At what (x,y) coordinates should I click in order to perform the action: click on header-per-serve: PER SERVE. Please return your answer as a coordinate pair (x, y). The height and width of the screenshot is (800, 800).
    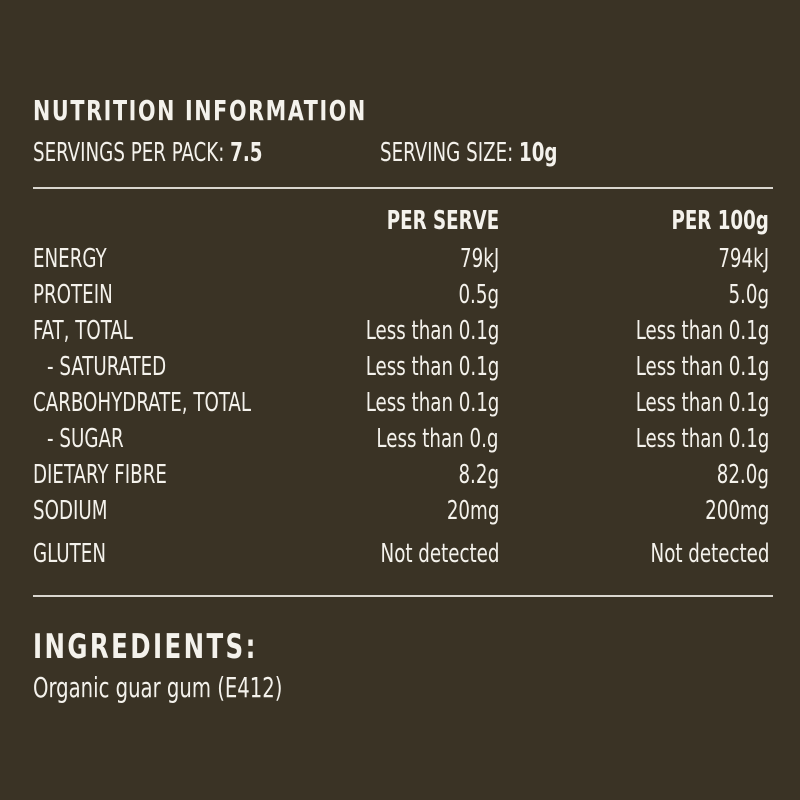
    Looking at the image, I should click on (442, 221).